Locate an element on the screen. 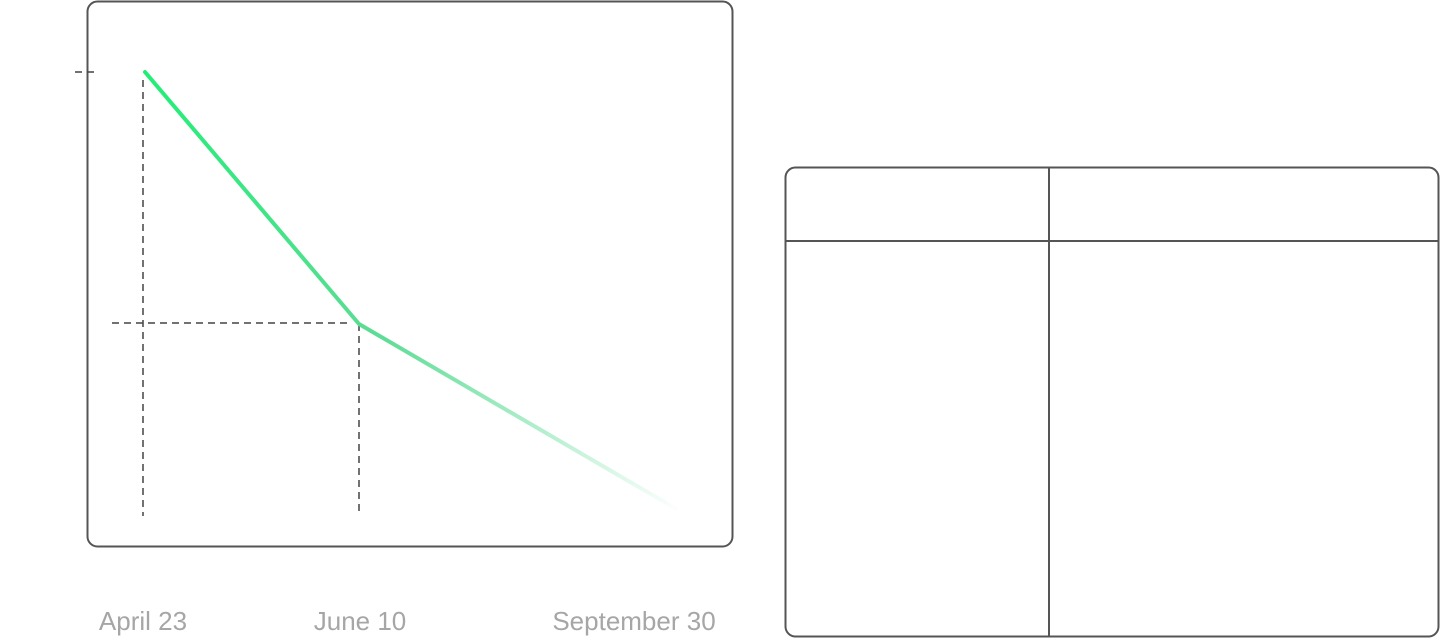 The height and width of the screenshot is (640, 1440). x-tick-label: June 10 is located at coordinates (360, 621).